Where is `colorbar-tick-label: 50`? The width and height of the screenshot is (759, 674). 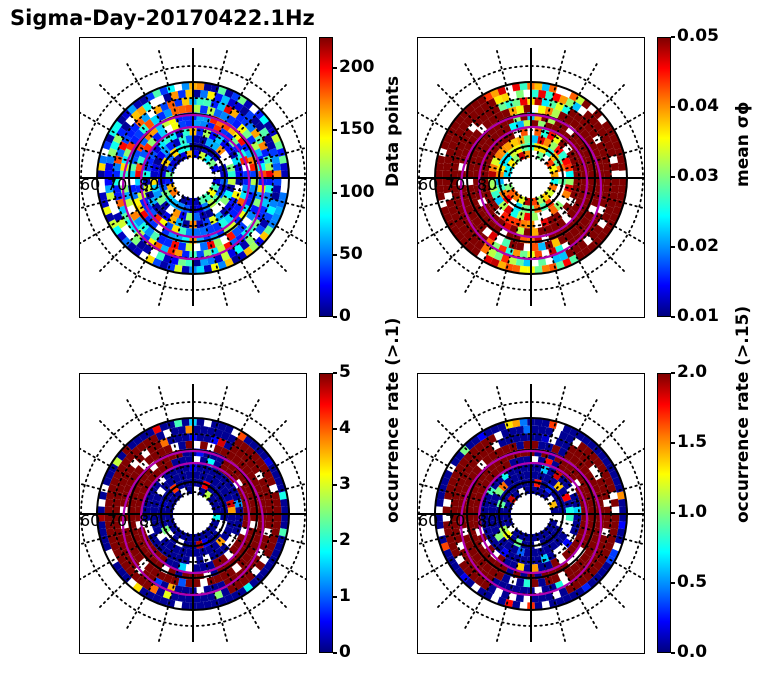
colorbar-tick-label: 50 is located at coordinates (351, 253).